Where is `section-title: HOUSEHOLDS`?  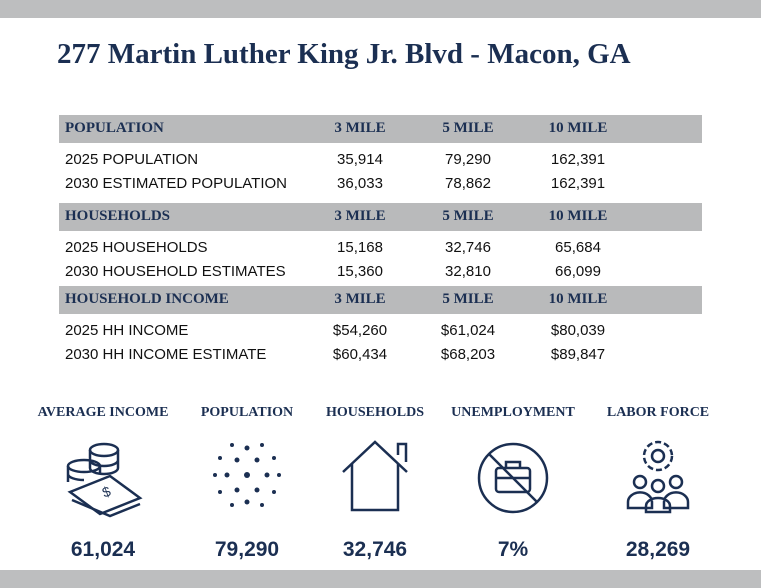
section-title: HOUSEHOLDS is located at coordinates (118, 216).